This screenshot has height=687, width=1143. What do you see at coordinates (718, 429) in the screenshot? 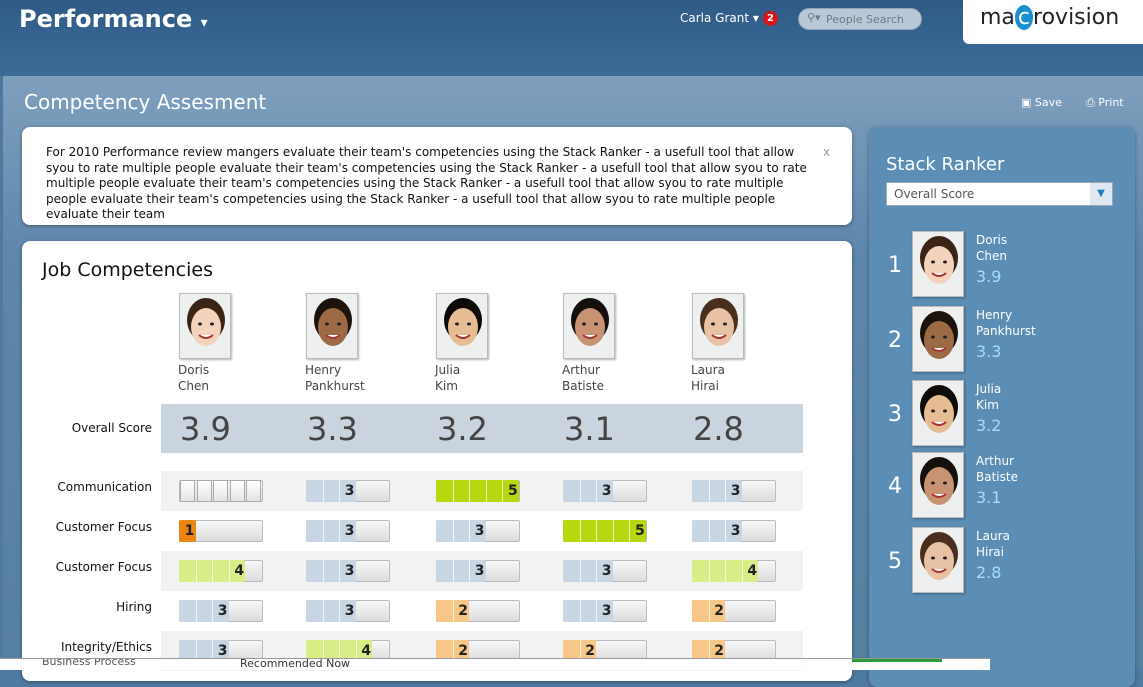
I see `overall-score: 2.8` at bounding box center [718, 429].